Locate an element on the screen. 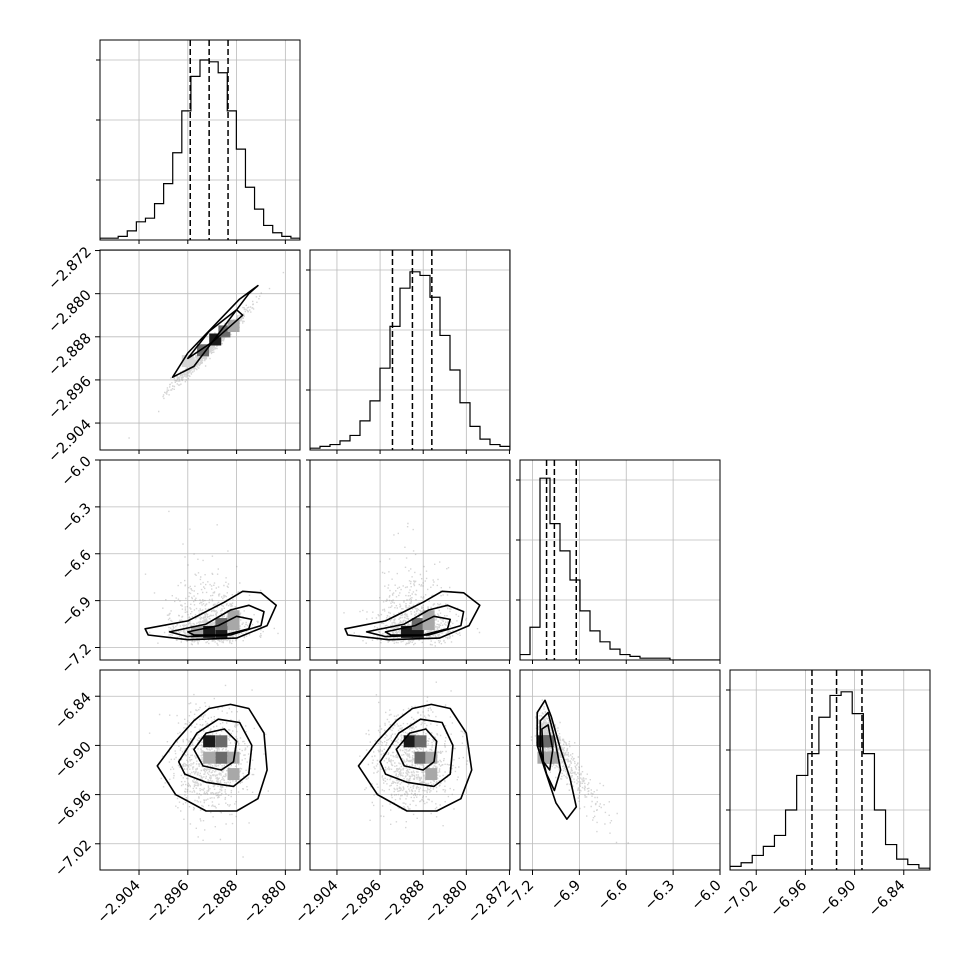 The image size is (970, 970). x-tick-label: −6.6 is located at coordinates (613, 896).